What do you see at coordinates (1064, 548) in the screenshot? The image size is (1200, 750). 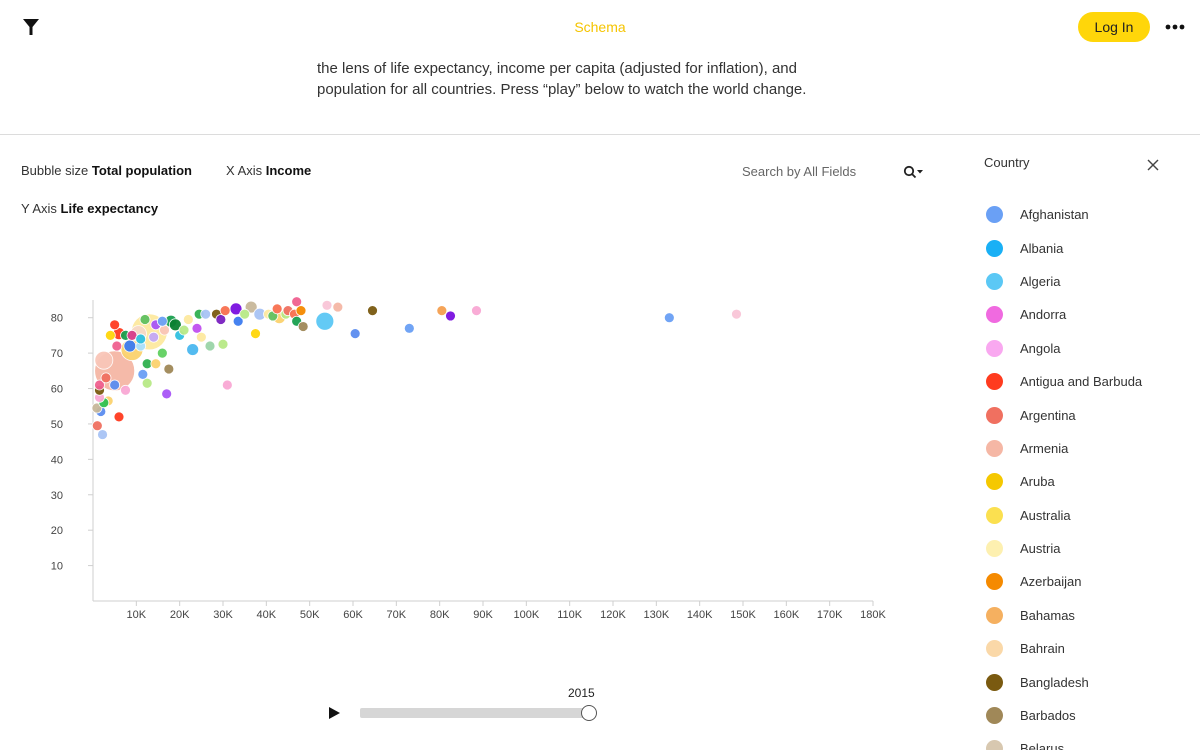 I see `country-item: Austria` at bounding box center [1064, 548].